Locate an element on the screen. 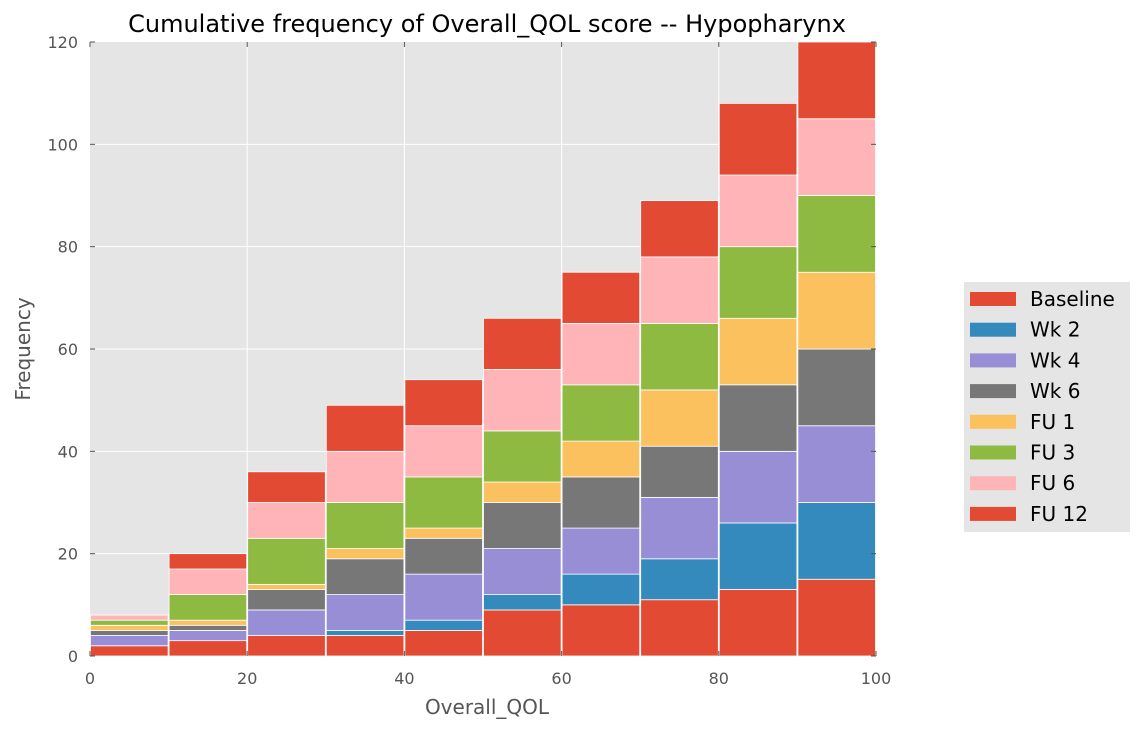 Image resolution: width=1142 pixels, height=731 pixels. x-tick-label: 80 is located at coordinates (719, 678).